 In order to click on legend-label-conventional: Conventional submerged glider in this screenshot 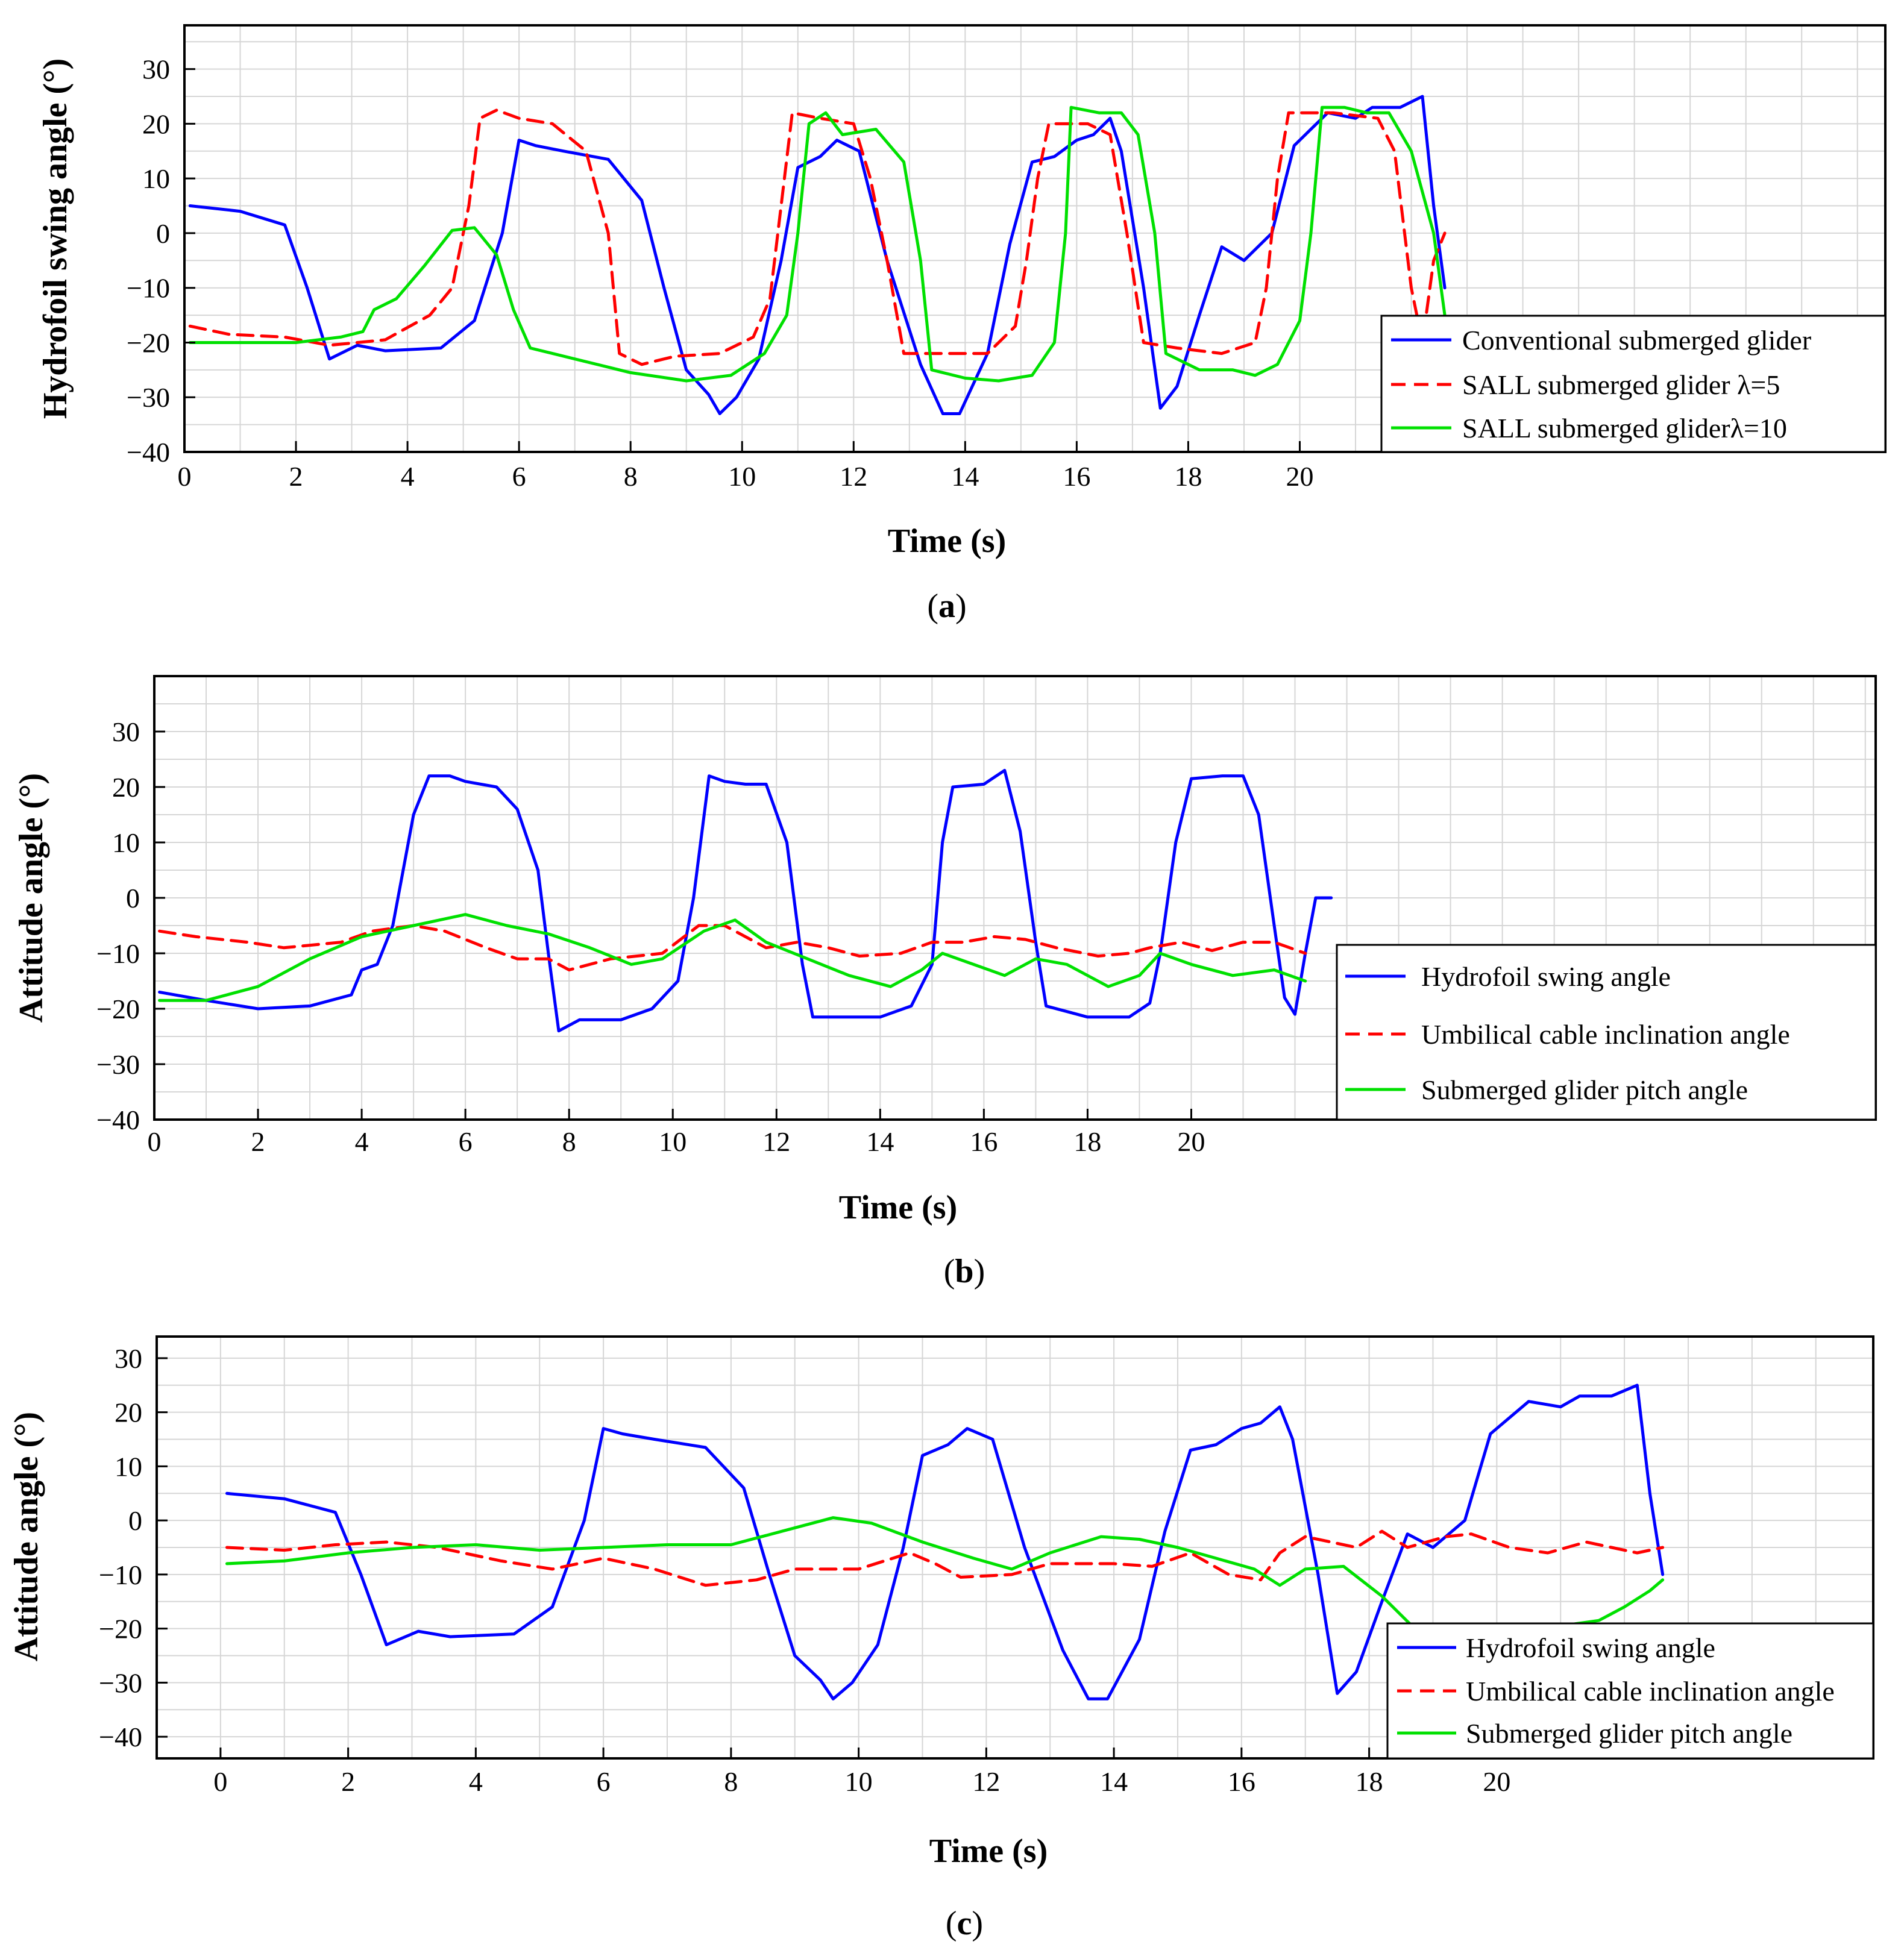, I will do `click(1636, 340)`.